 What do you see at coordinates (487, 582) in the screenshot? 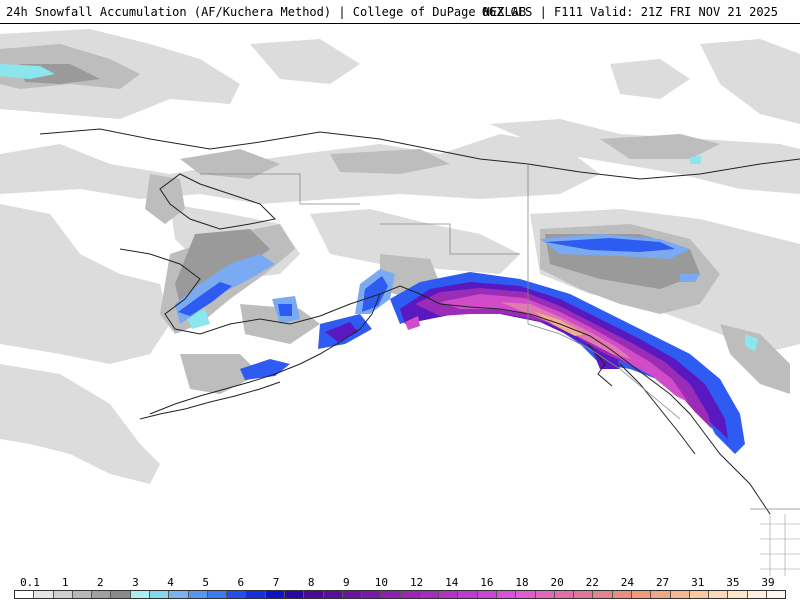
I see `legend-label: 16` at bounding box center [487, 582].